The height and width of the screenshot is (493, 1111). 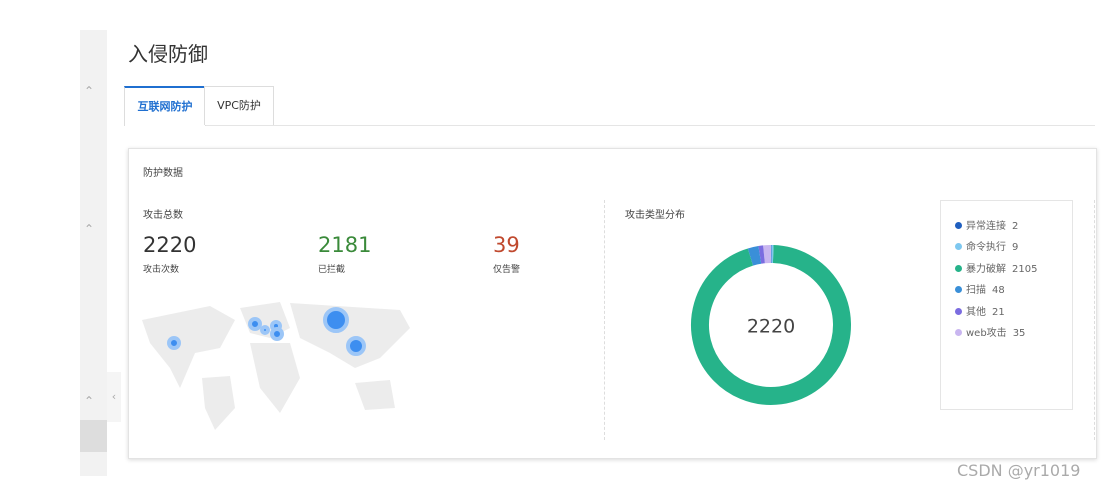 I want to click on legend-name: 其他, so click(x=976, y=312).